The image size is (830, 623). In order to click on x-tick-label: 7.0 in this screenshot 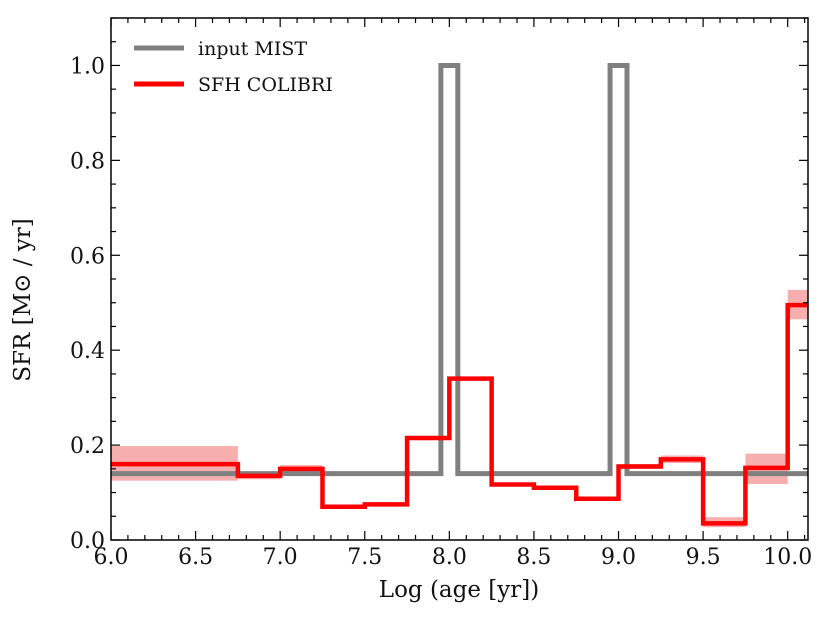, I will do `click(280, 557)`.